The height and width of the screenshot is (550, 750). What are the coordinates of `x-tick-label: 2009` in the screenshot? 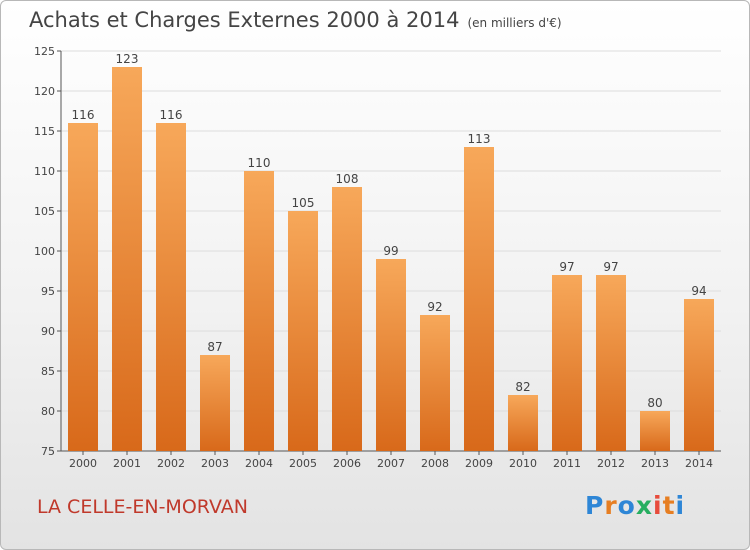 It's located at (479, 463).